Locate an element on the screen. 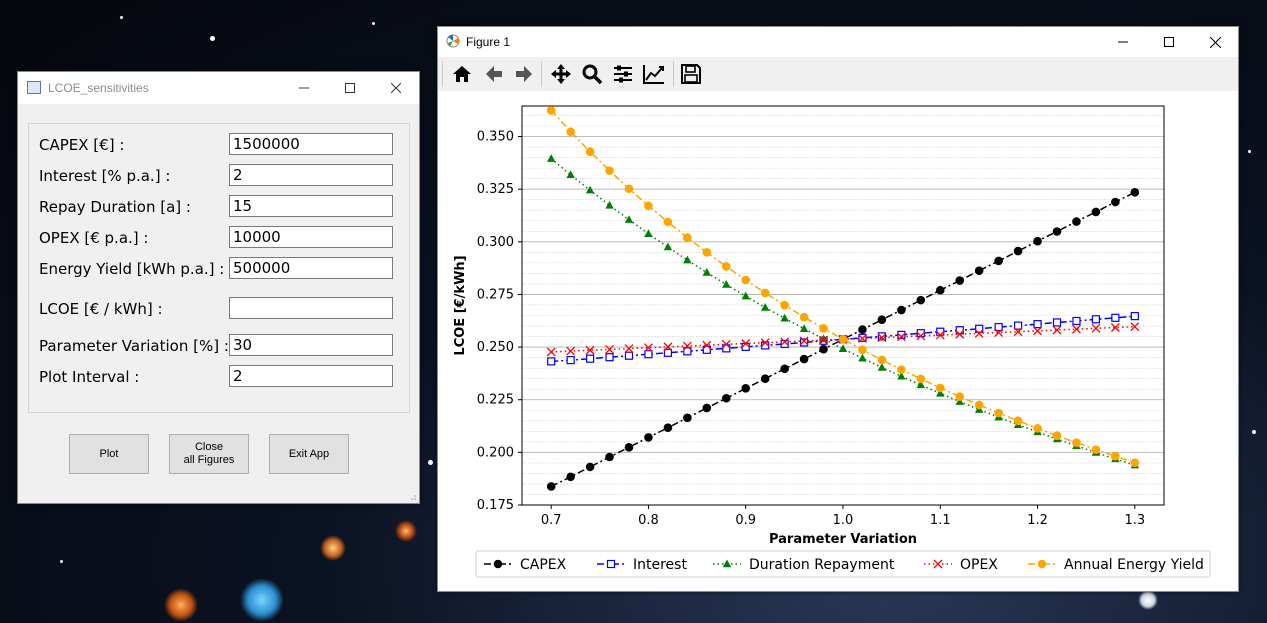 The image size is (1267, 623). maximize-button is located at coordinates (350, 88).